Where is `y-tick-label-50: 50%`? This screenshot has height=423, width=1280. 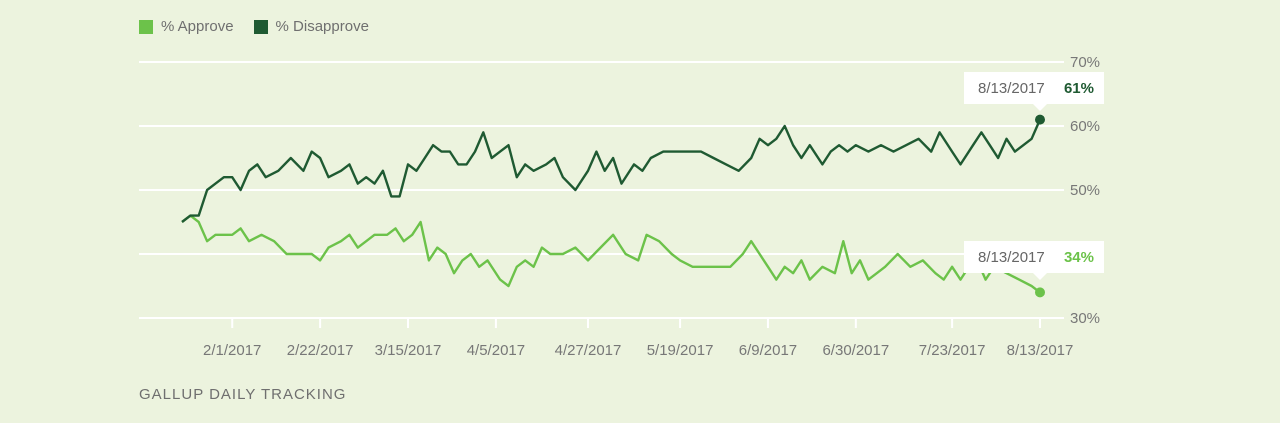 y-tick-label-50: 50% is located at coordinates (1085, 190).